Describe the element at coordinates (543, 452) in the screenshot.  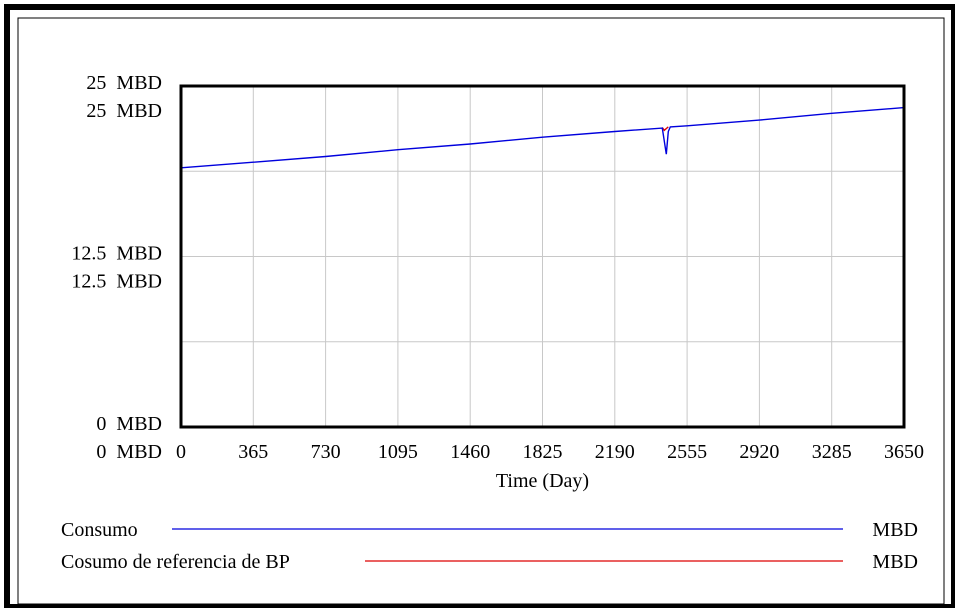
I see `x-tick-label: 1825` at that location.